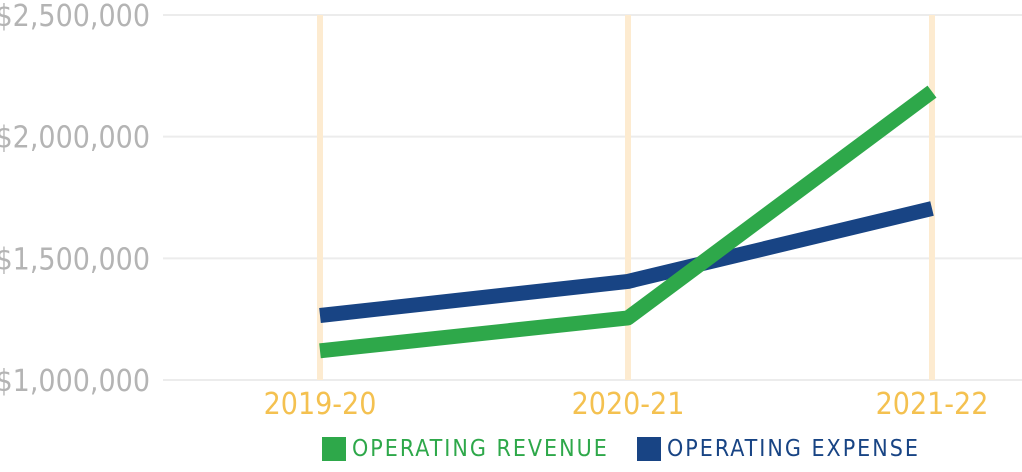 This screenshot has width=1022, height=472. What do you see at coordinates (793, 449) in the screenshot?
I see `legend-label-expense: OPERATING EXPENSE` at bounding box center [793, 449].